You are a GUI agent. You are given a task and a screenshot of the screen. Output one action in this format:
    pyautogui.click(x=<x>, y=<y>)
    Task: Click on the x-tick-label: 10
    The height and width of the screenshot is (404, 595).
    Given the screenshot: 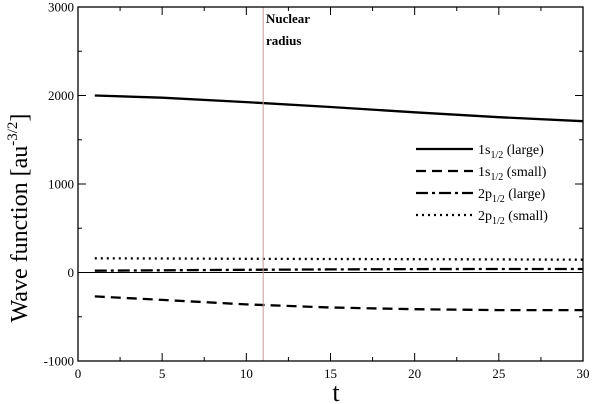 What is the action you would take?
    pyautogui.click(x=246, y=373)
    